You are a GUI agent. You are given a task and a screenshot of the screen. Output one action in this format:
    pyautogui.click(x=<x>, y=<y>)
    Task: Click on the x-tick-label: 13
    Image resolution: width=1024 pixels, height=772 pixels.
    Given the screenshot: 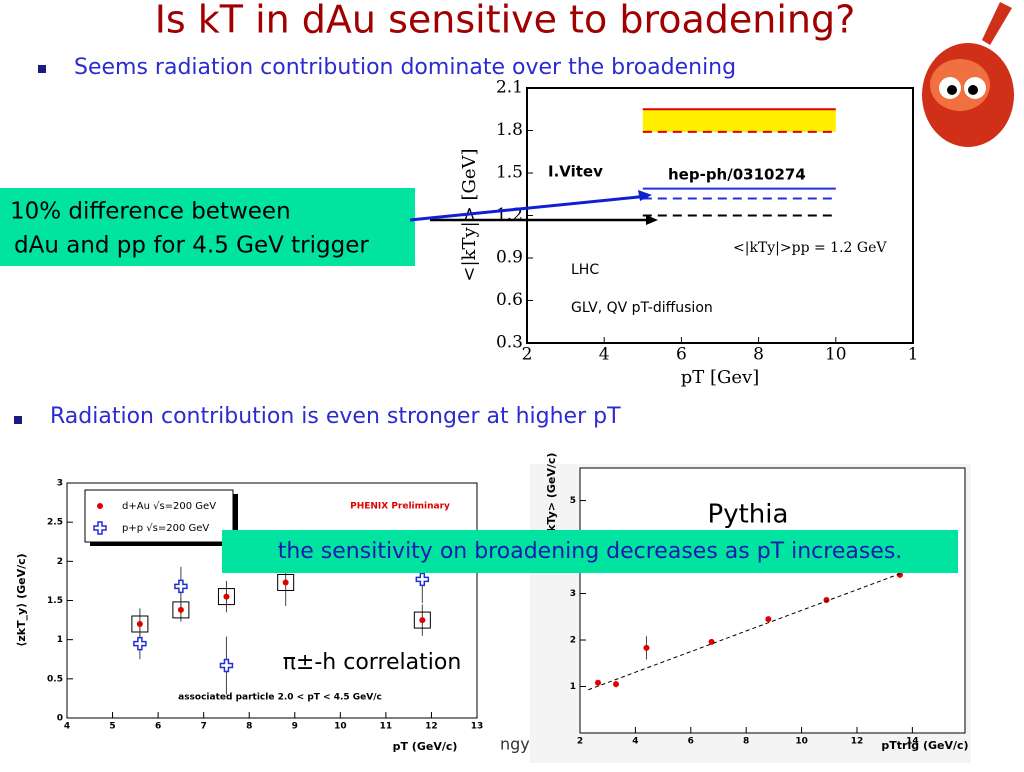 What is the action you would take?
    pyautogui.click(x=477, y=727)
    